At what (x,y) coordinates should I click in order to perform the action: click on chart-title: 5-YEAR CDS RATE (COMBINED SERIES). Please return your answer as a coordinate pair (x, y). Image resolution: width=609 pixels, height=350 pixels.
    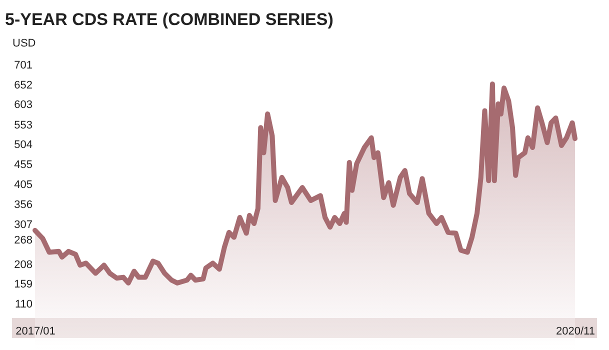
    Looking at the image, I should click on (169, 19).